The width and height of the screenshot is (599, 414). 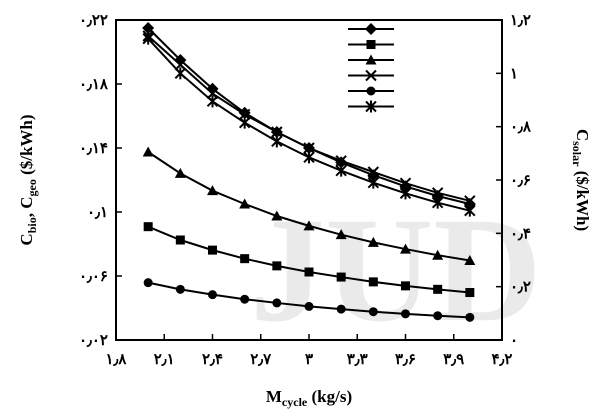 What do you see at coordinates (405, 359) in the screenshot?
I see `x-tick-label-6: ۳٫۶` at bounding box center [405, 359].